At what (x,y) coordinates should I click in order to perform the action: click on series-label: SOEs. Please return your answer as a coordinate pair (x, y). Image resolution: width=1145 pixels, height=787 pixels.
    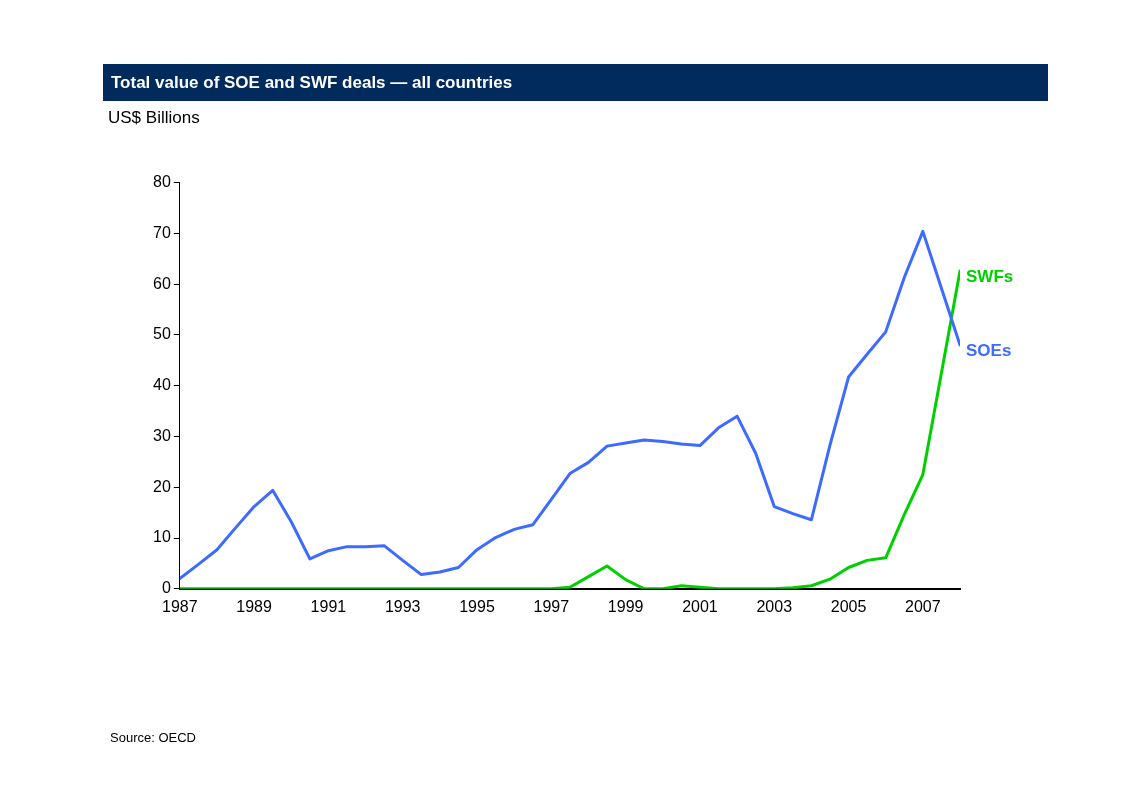
    Looking at the image, I should click on (989, 350).